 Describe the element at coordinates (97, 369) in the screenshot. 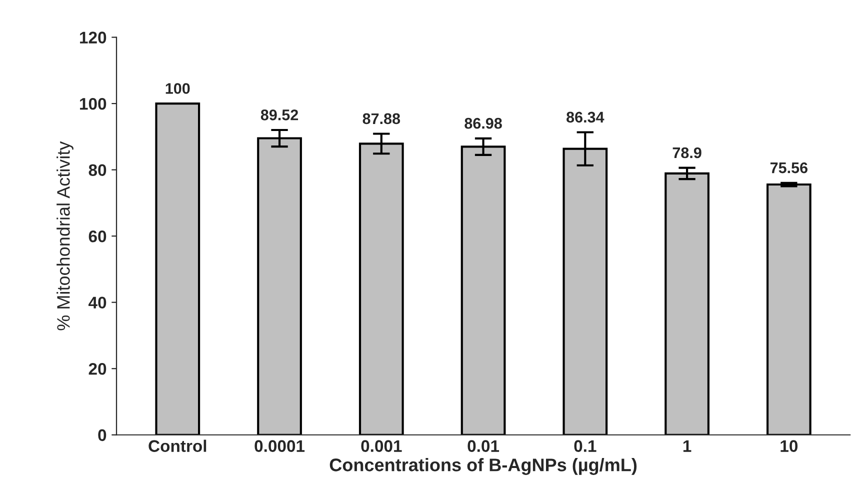

I see `y-tick-label: 20` at that location.